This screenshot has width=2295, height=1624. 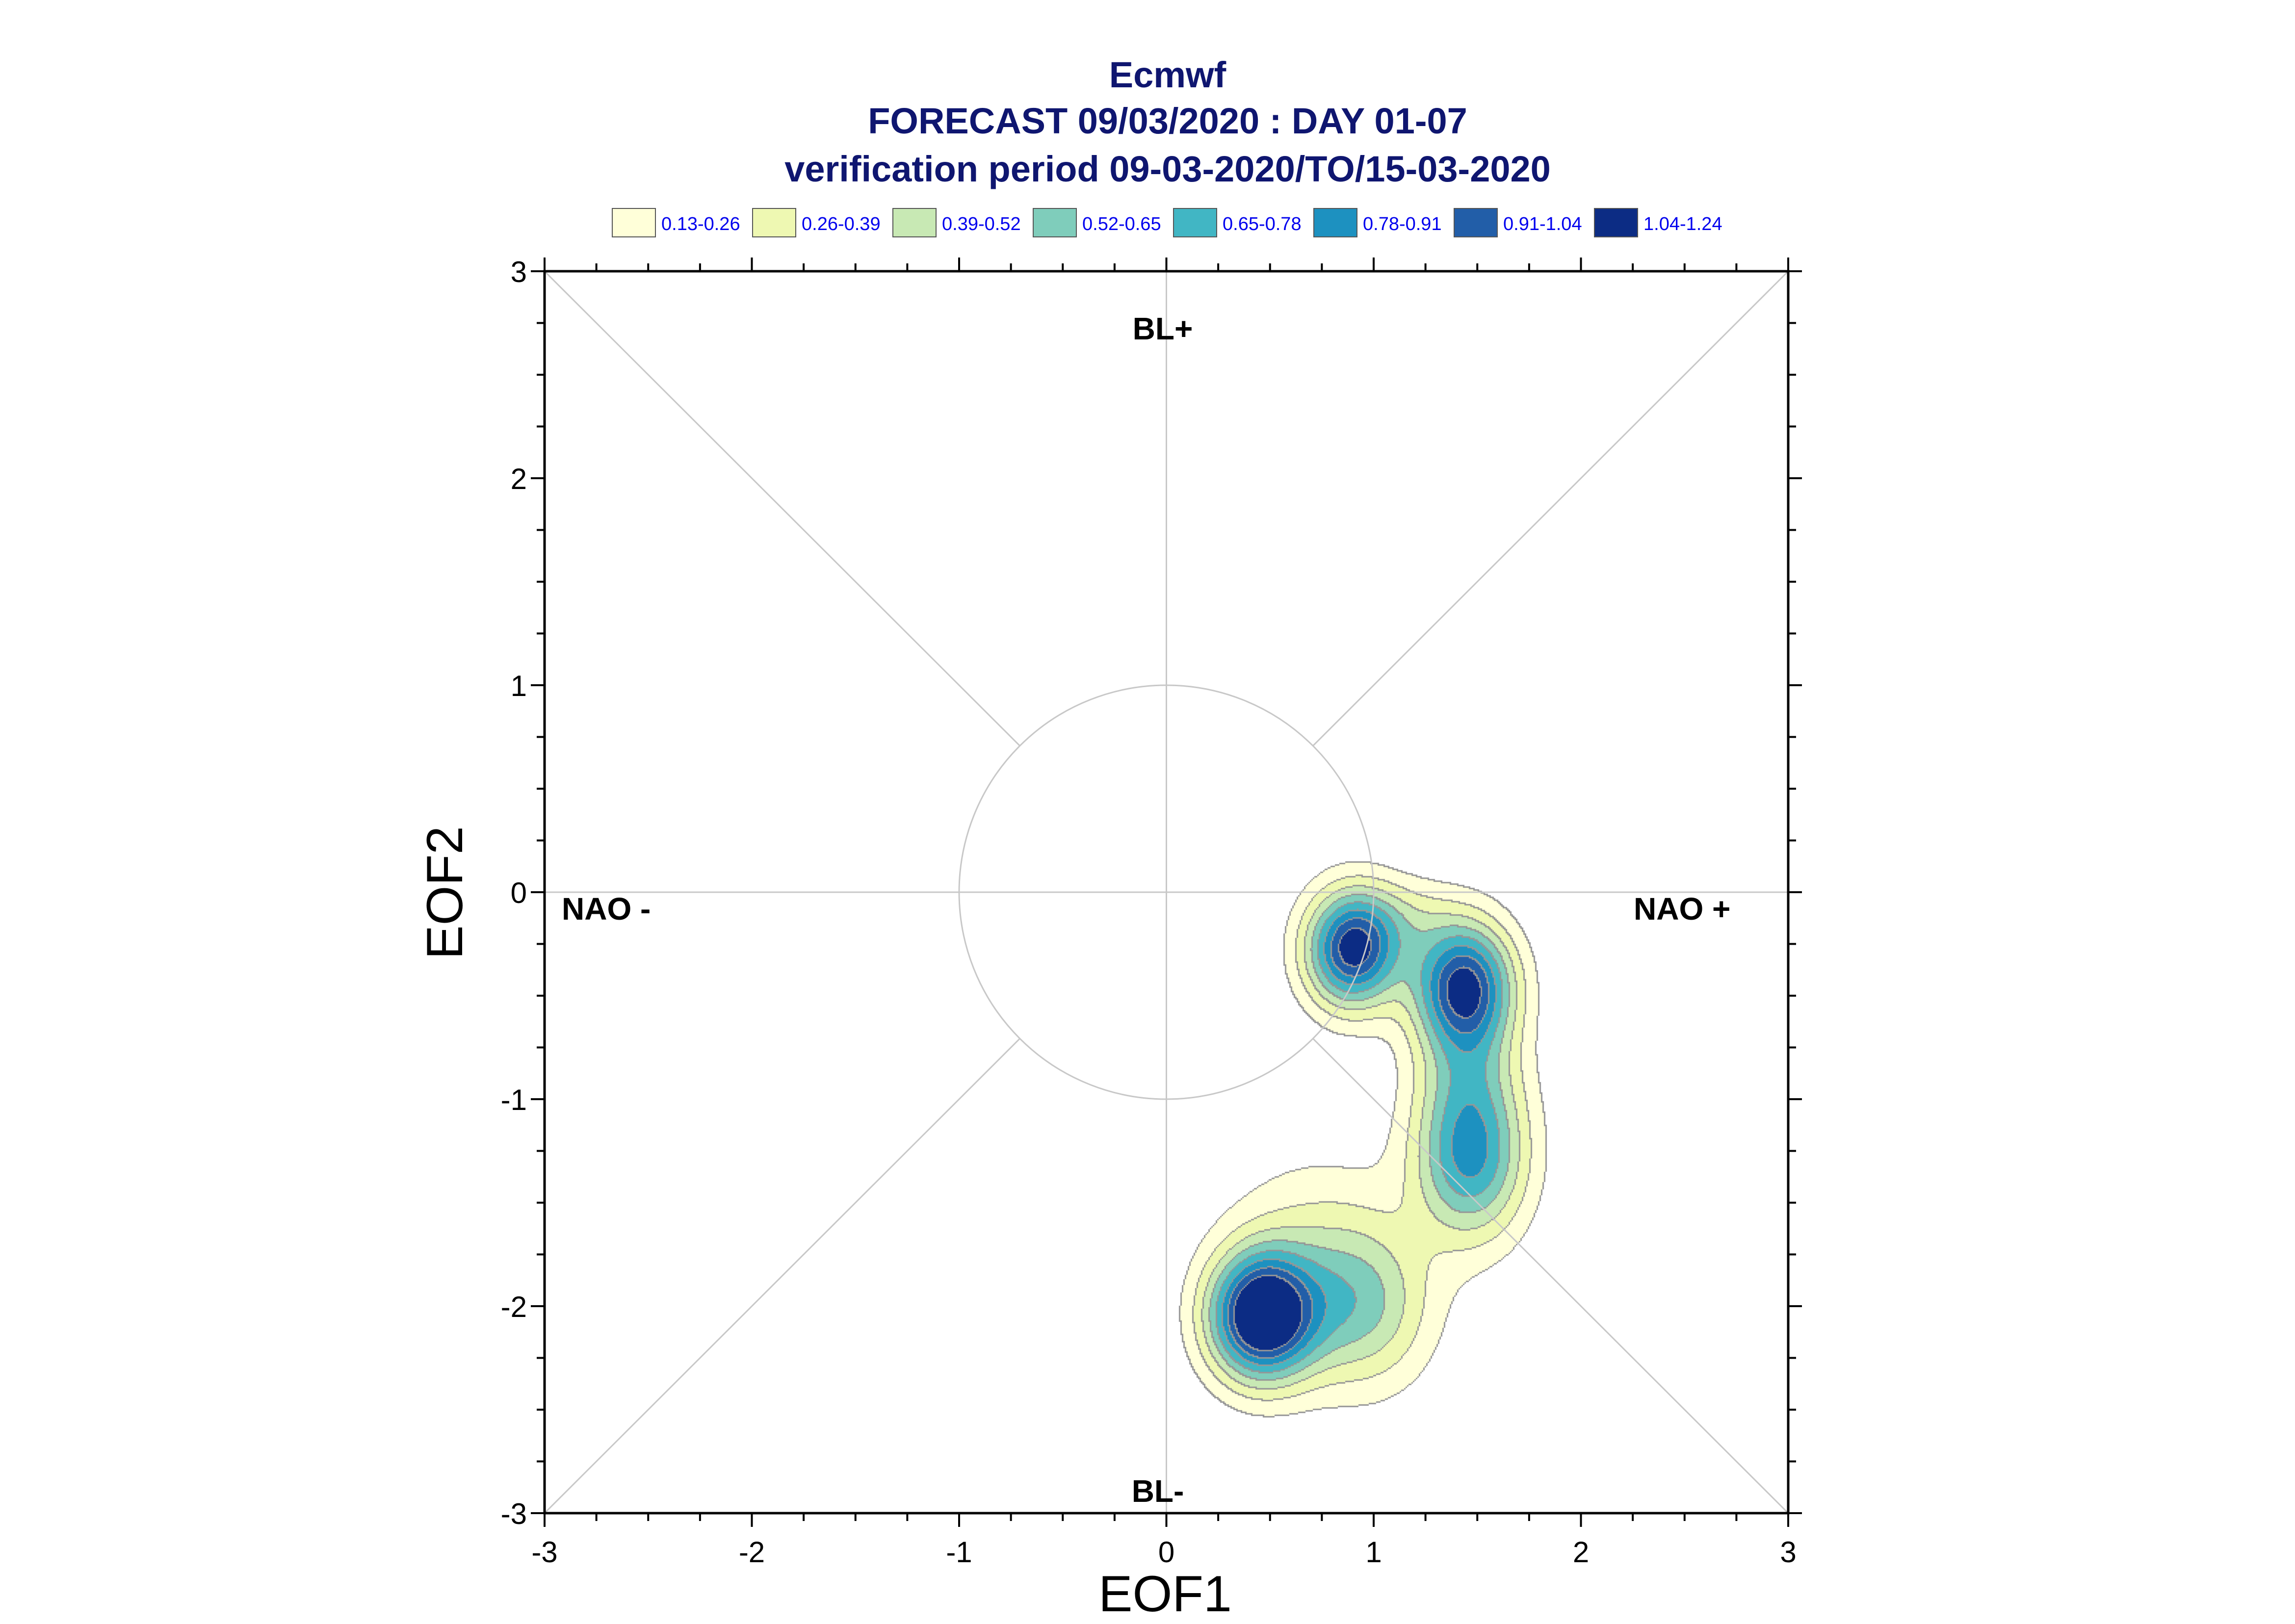 What do you see at coordinates (519, 479) in the screenshot?
I see `y-tick-label: 2` at bounding box center [519, 479].